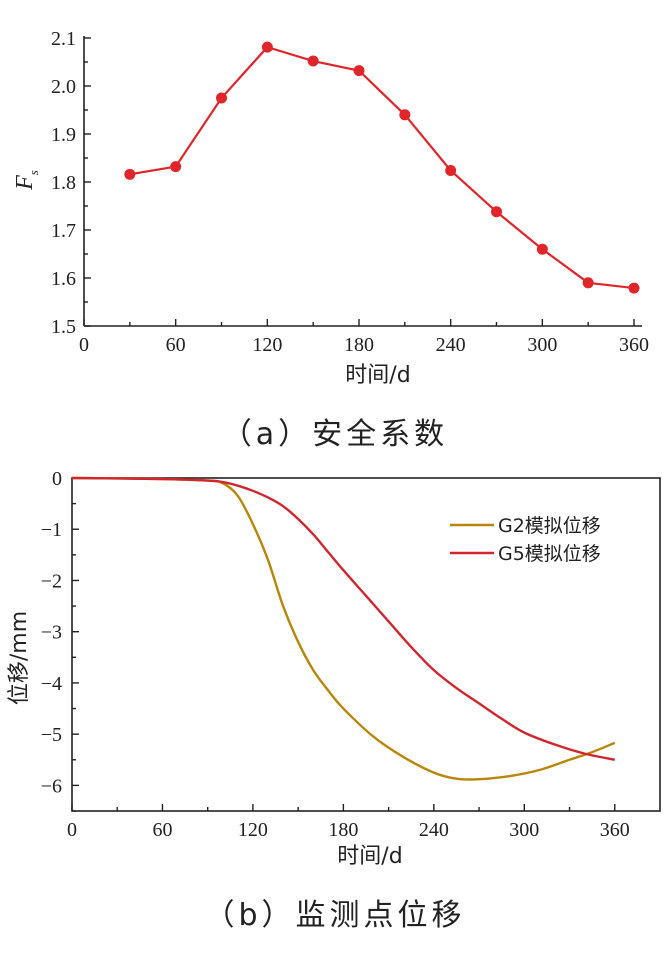  Describe the element at coordinates (63, 279) in the screenshot. I see `chart-a-y-tick-label: 1.6` at that location.